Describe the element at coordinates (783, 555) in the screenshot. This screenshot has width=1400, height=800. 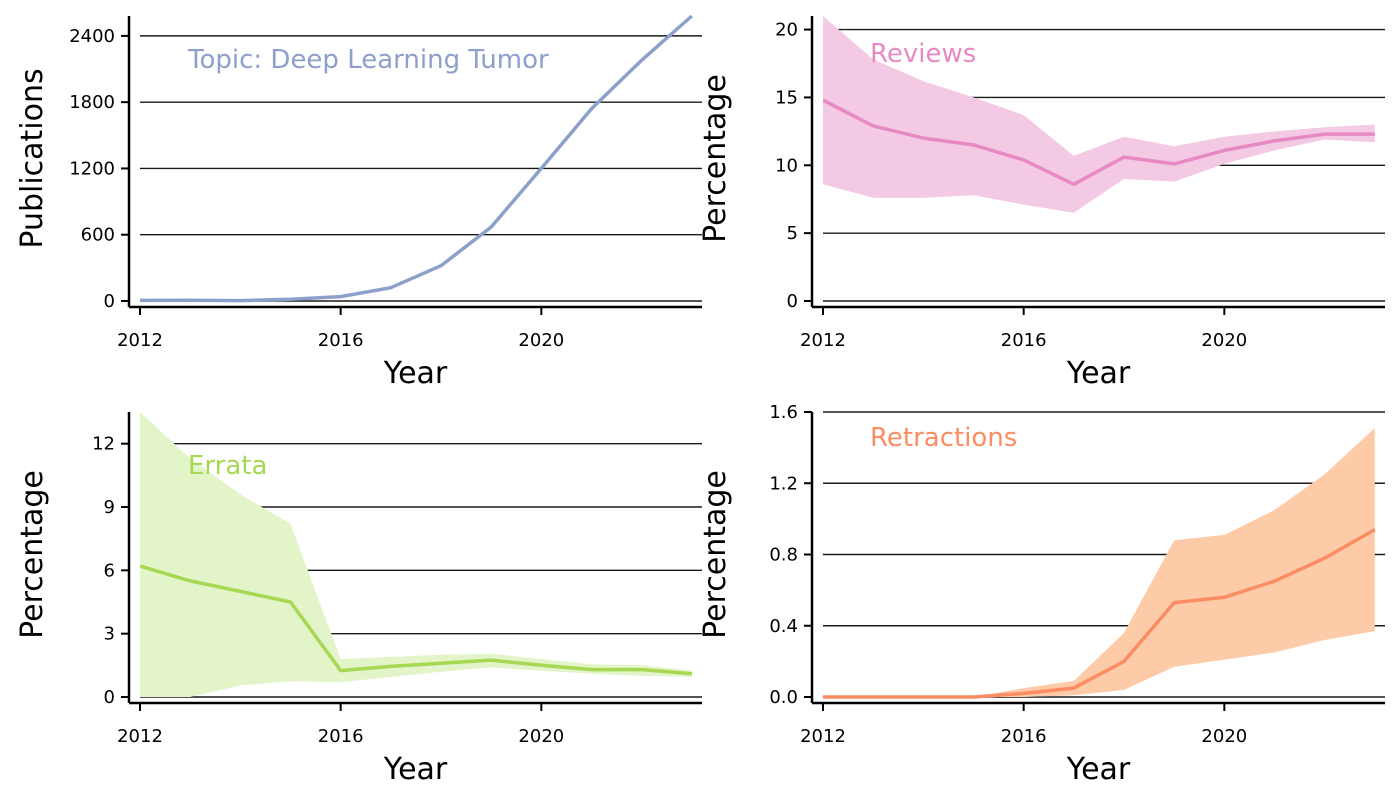
I see `y-tick-label: 0.8` at that location.